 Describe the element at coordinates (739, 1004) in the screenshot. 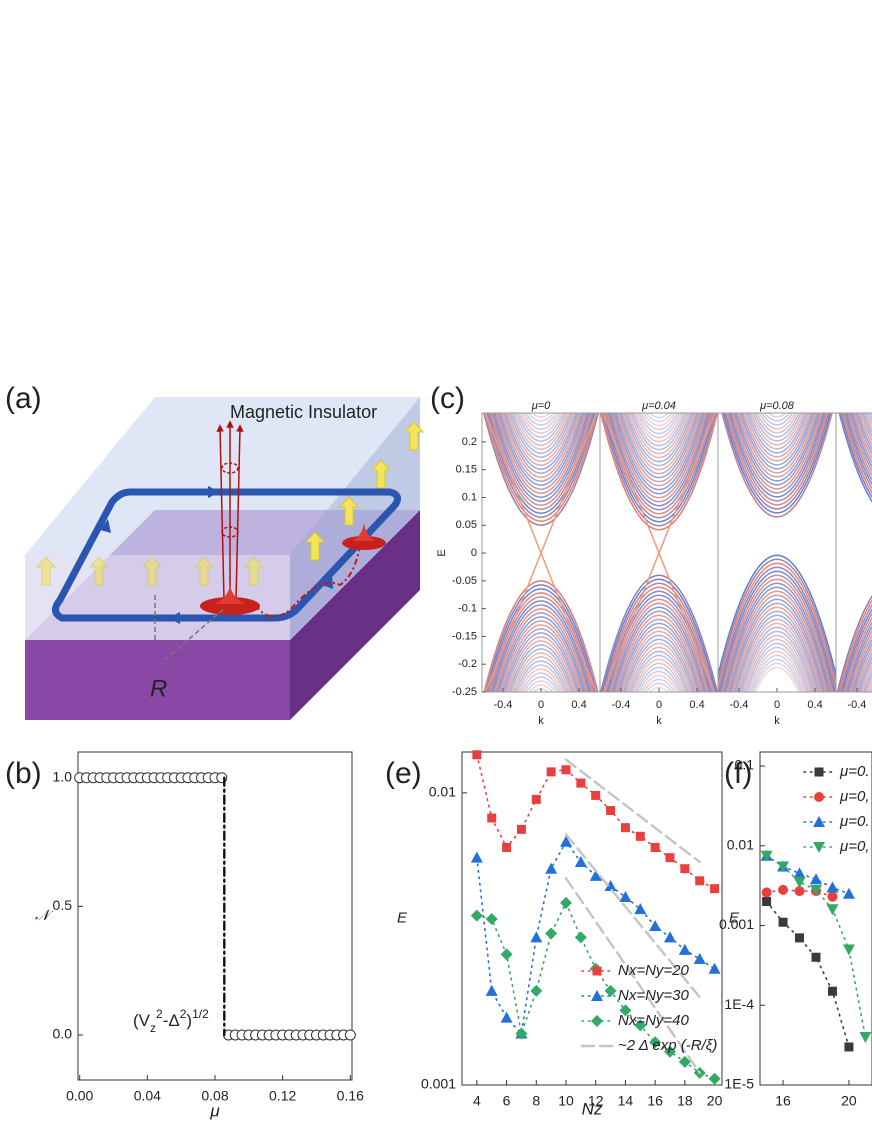

I see `y-tick-label: 1E-4` at that location.